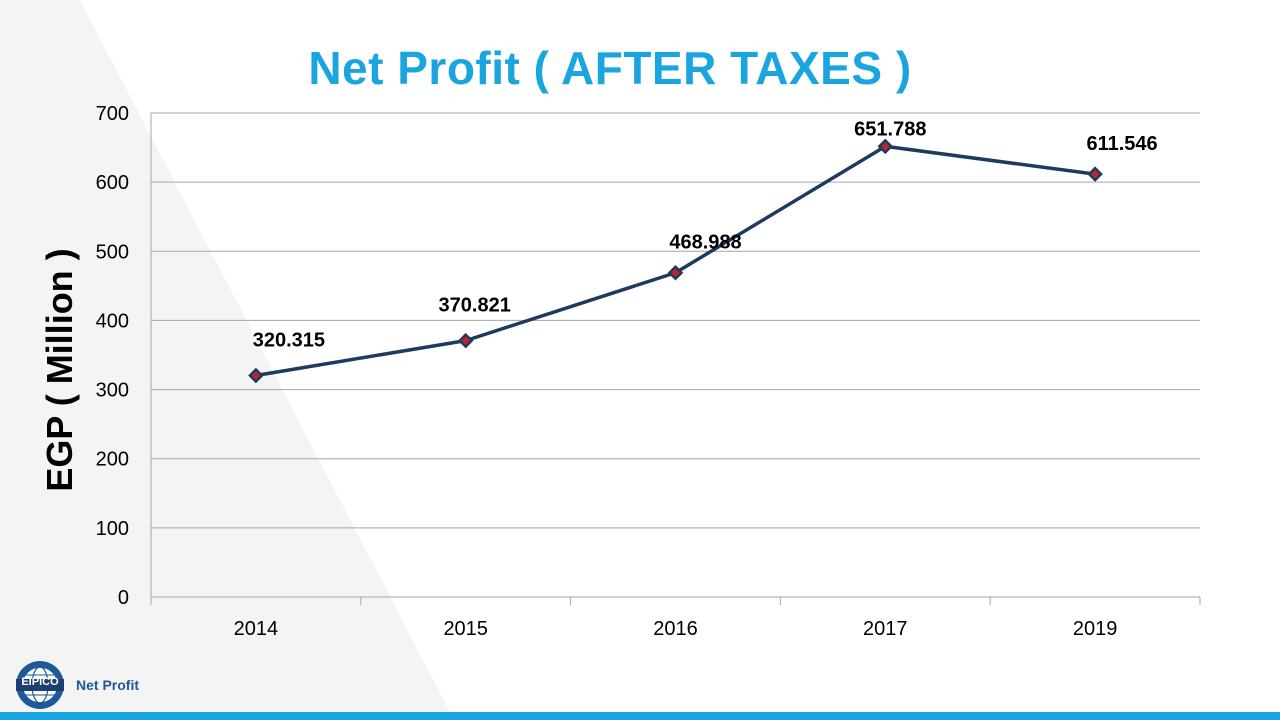 The height and width of the screenshot is (720, 1280). Describe the element at coordinates (705, 243) in the screenshot. I see `data-label: 468.988` at that location.